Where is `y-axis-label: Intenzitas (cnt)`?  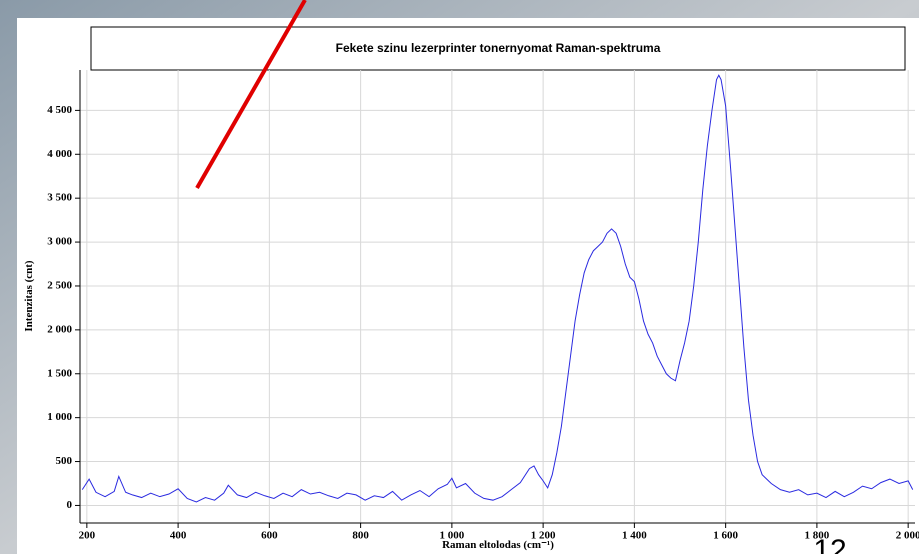
y-axis-label: Intenzitas (cnt) is located at coordinates (29, 296).